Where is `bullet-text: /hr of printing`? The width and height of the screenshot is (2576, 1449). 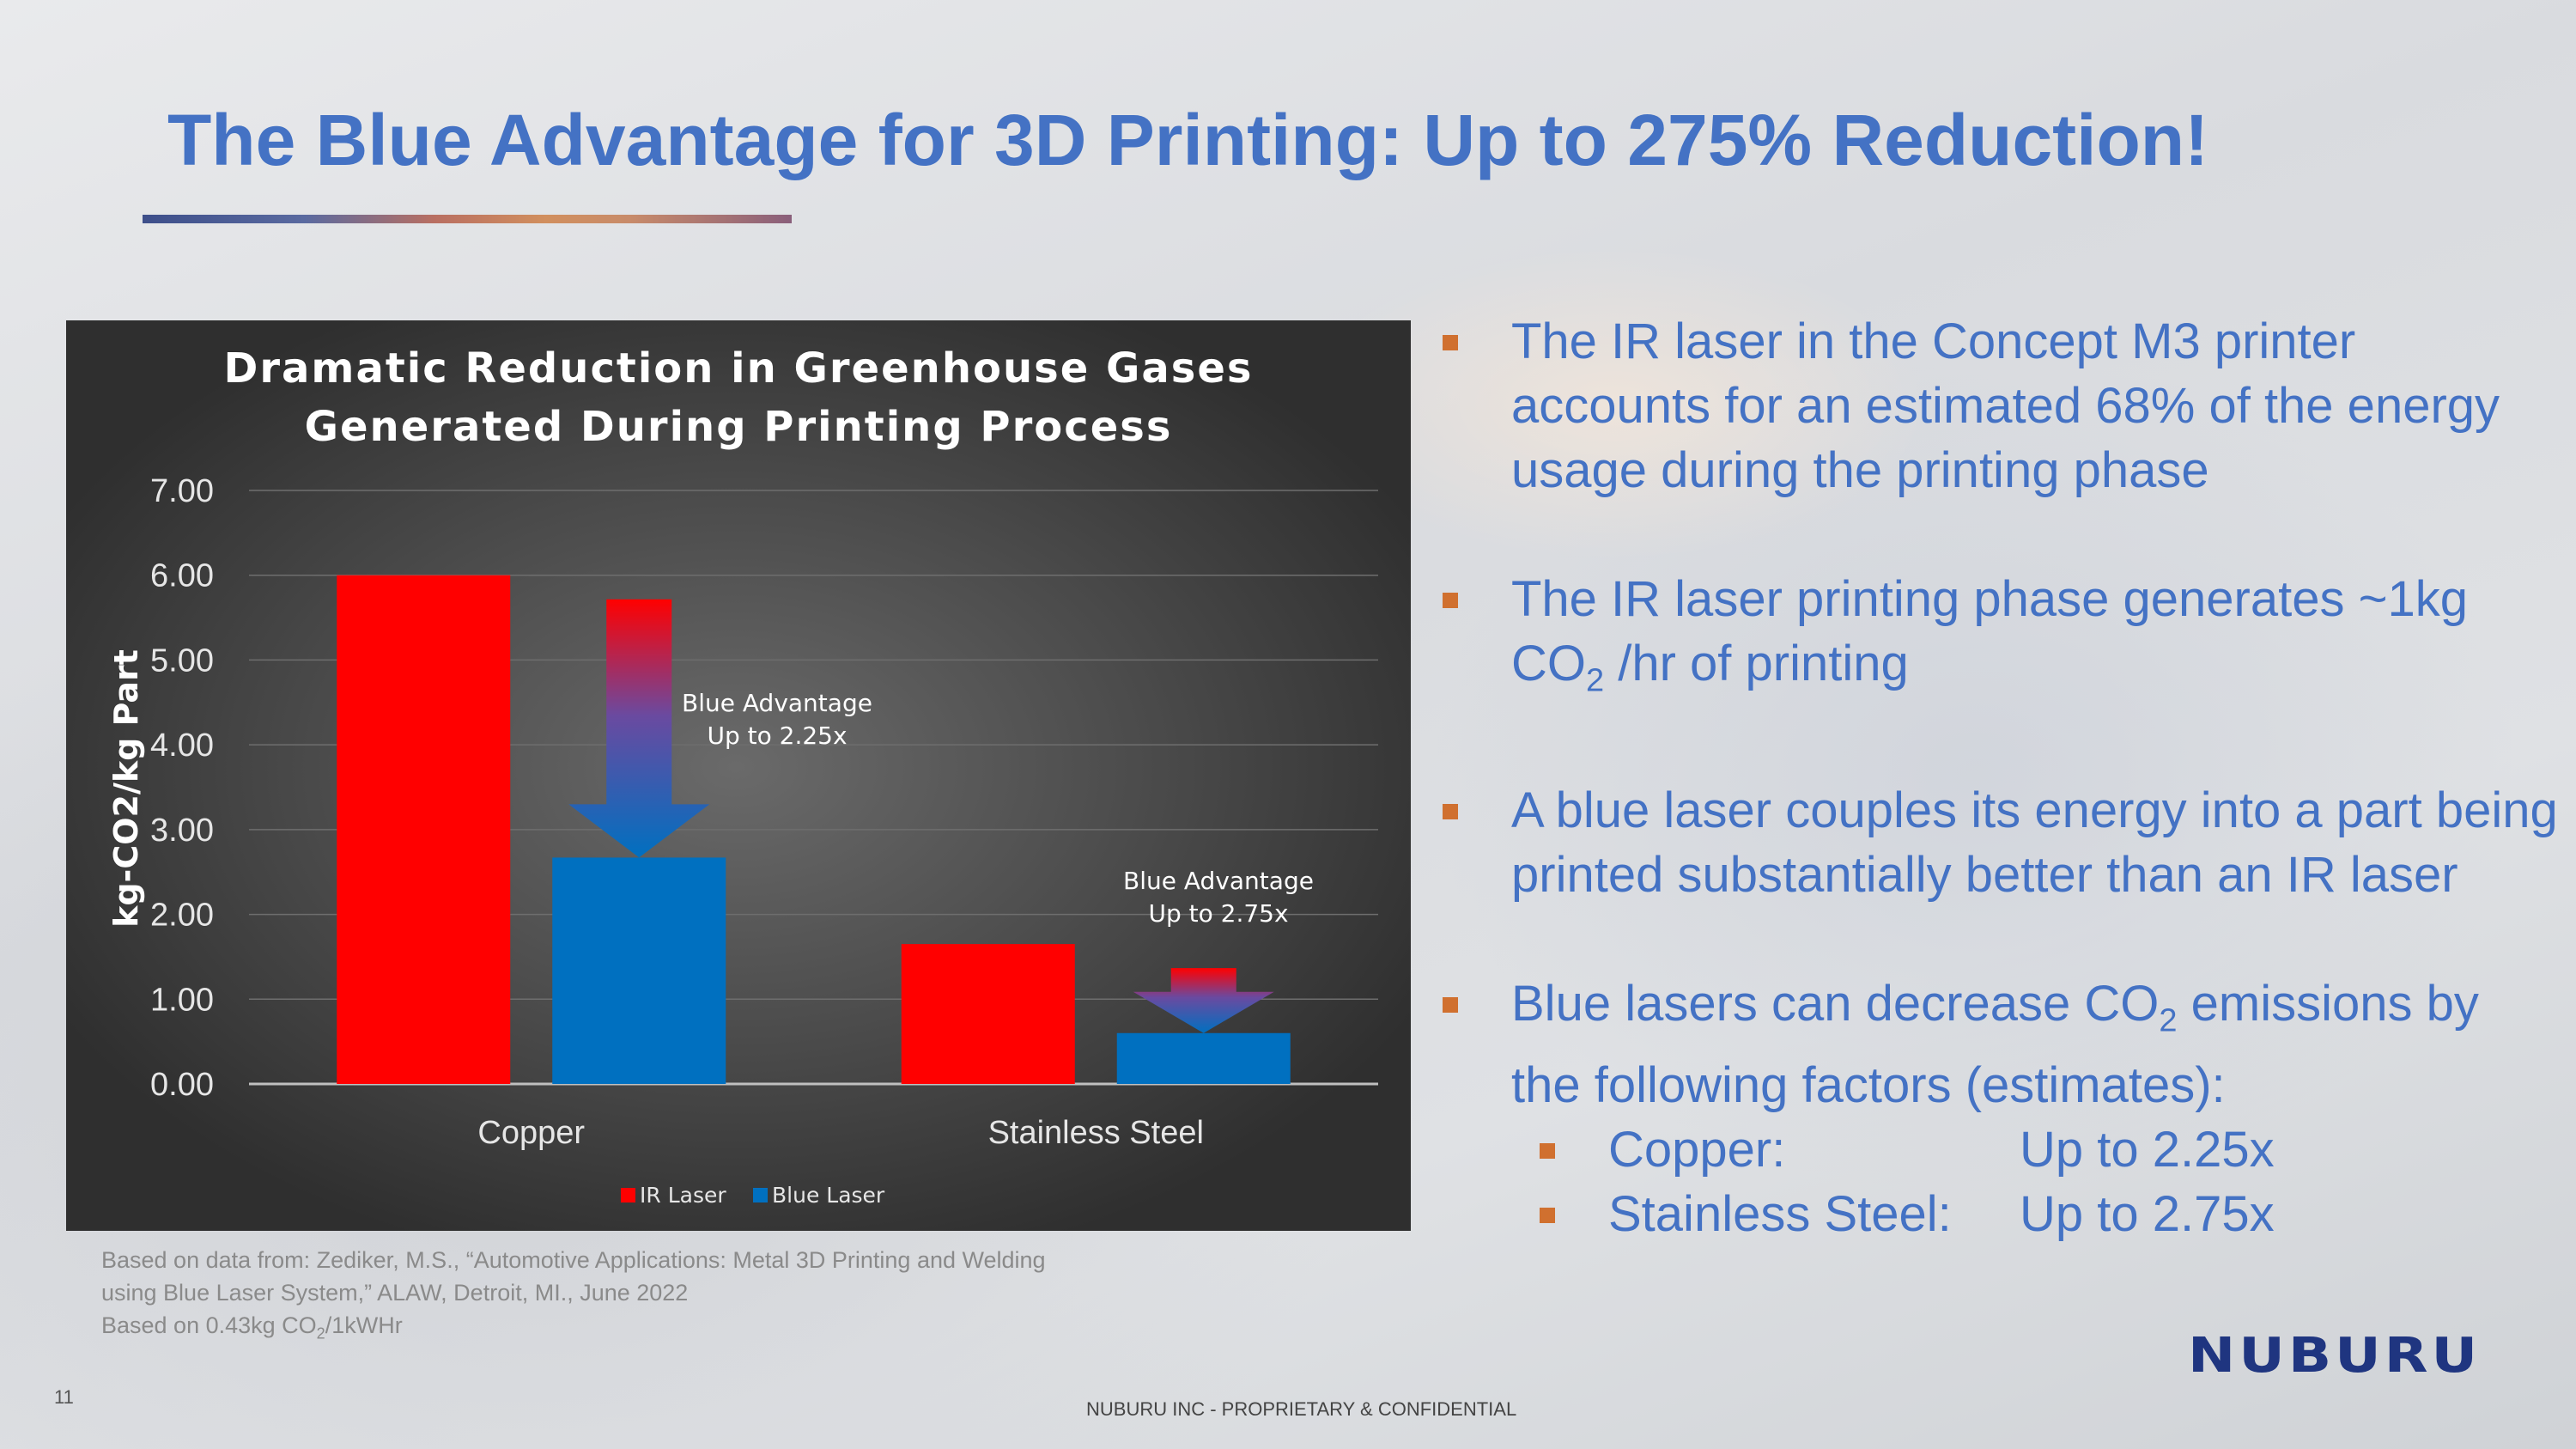 bullet-text: /hr of printing is located at coordinates (1756, 663).